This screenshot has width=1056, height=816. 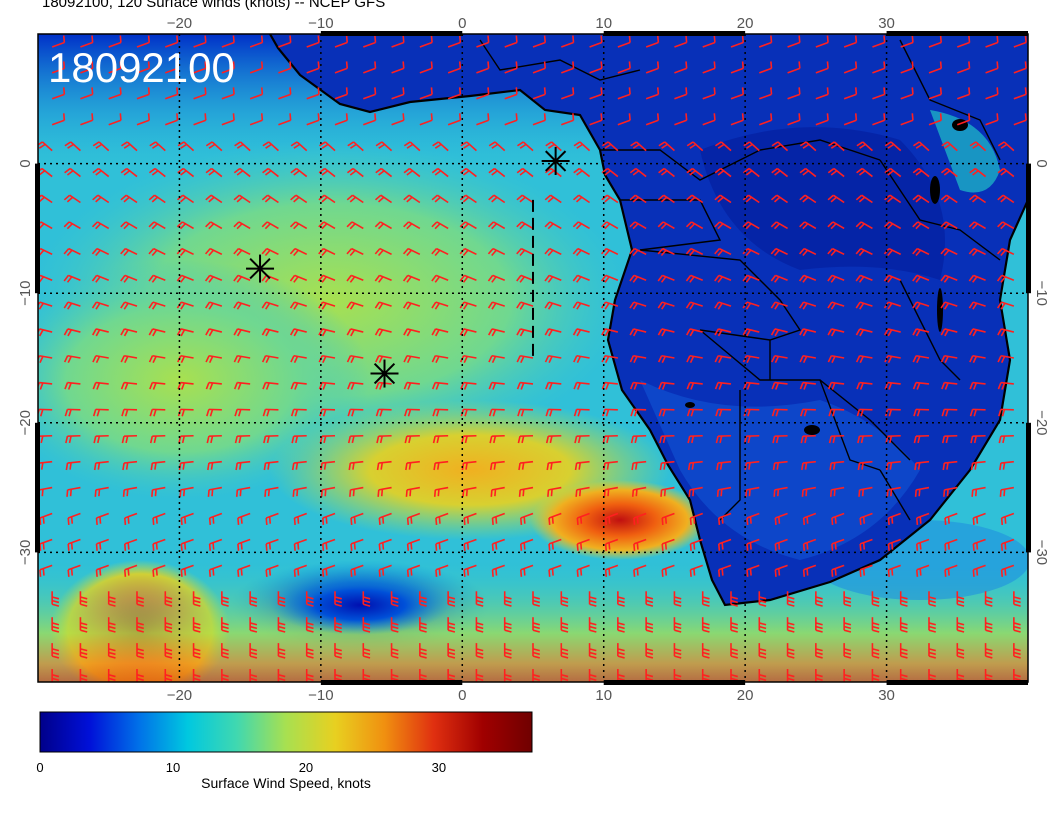 What do you see at coordinates (320, 23) in the screenshot?
I see `x-tick-label-top: −10` at bounding box center [320, 23].